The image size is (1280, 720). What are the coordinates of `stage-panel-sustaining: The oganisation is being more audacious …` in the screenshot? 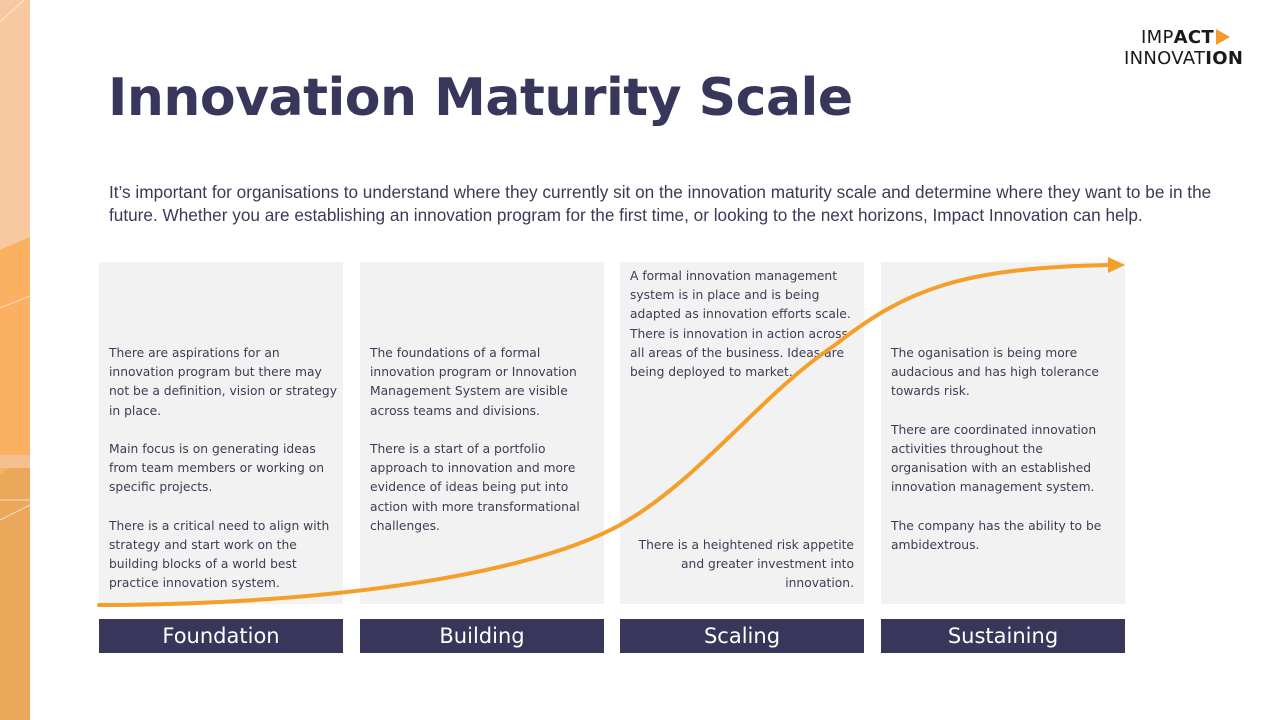 It's located at (1003, 433).